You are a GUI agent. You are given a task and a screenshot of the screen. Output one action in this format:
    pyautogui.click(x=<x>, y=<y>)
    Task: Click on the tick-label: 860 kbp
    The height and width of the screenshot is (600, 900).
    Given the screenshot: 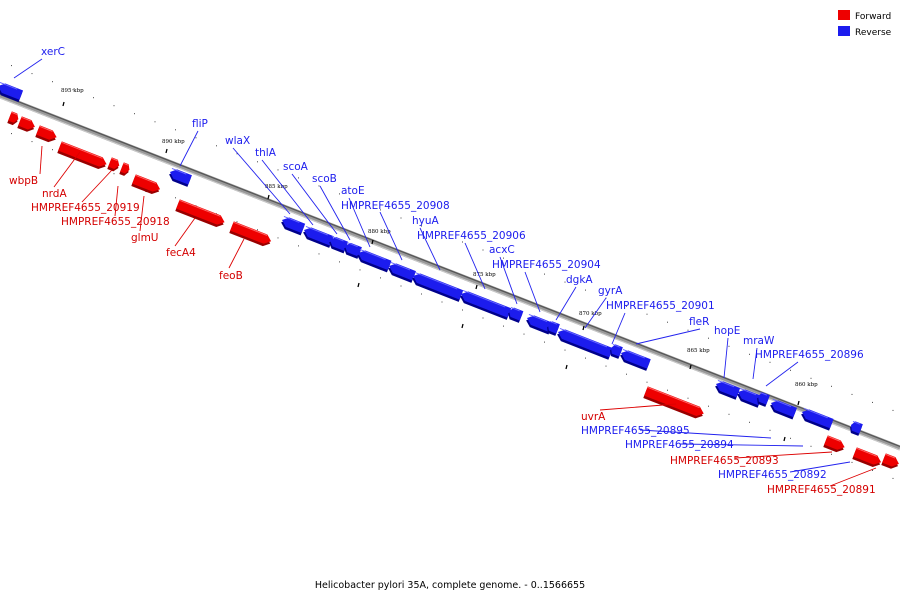 What is the action you would take?
    pyautogui.click(x=806, y=385)
    